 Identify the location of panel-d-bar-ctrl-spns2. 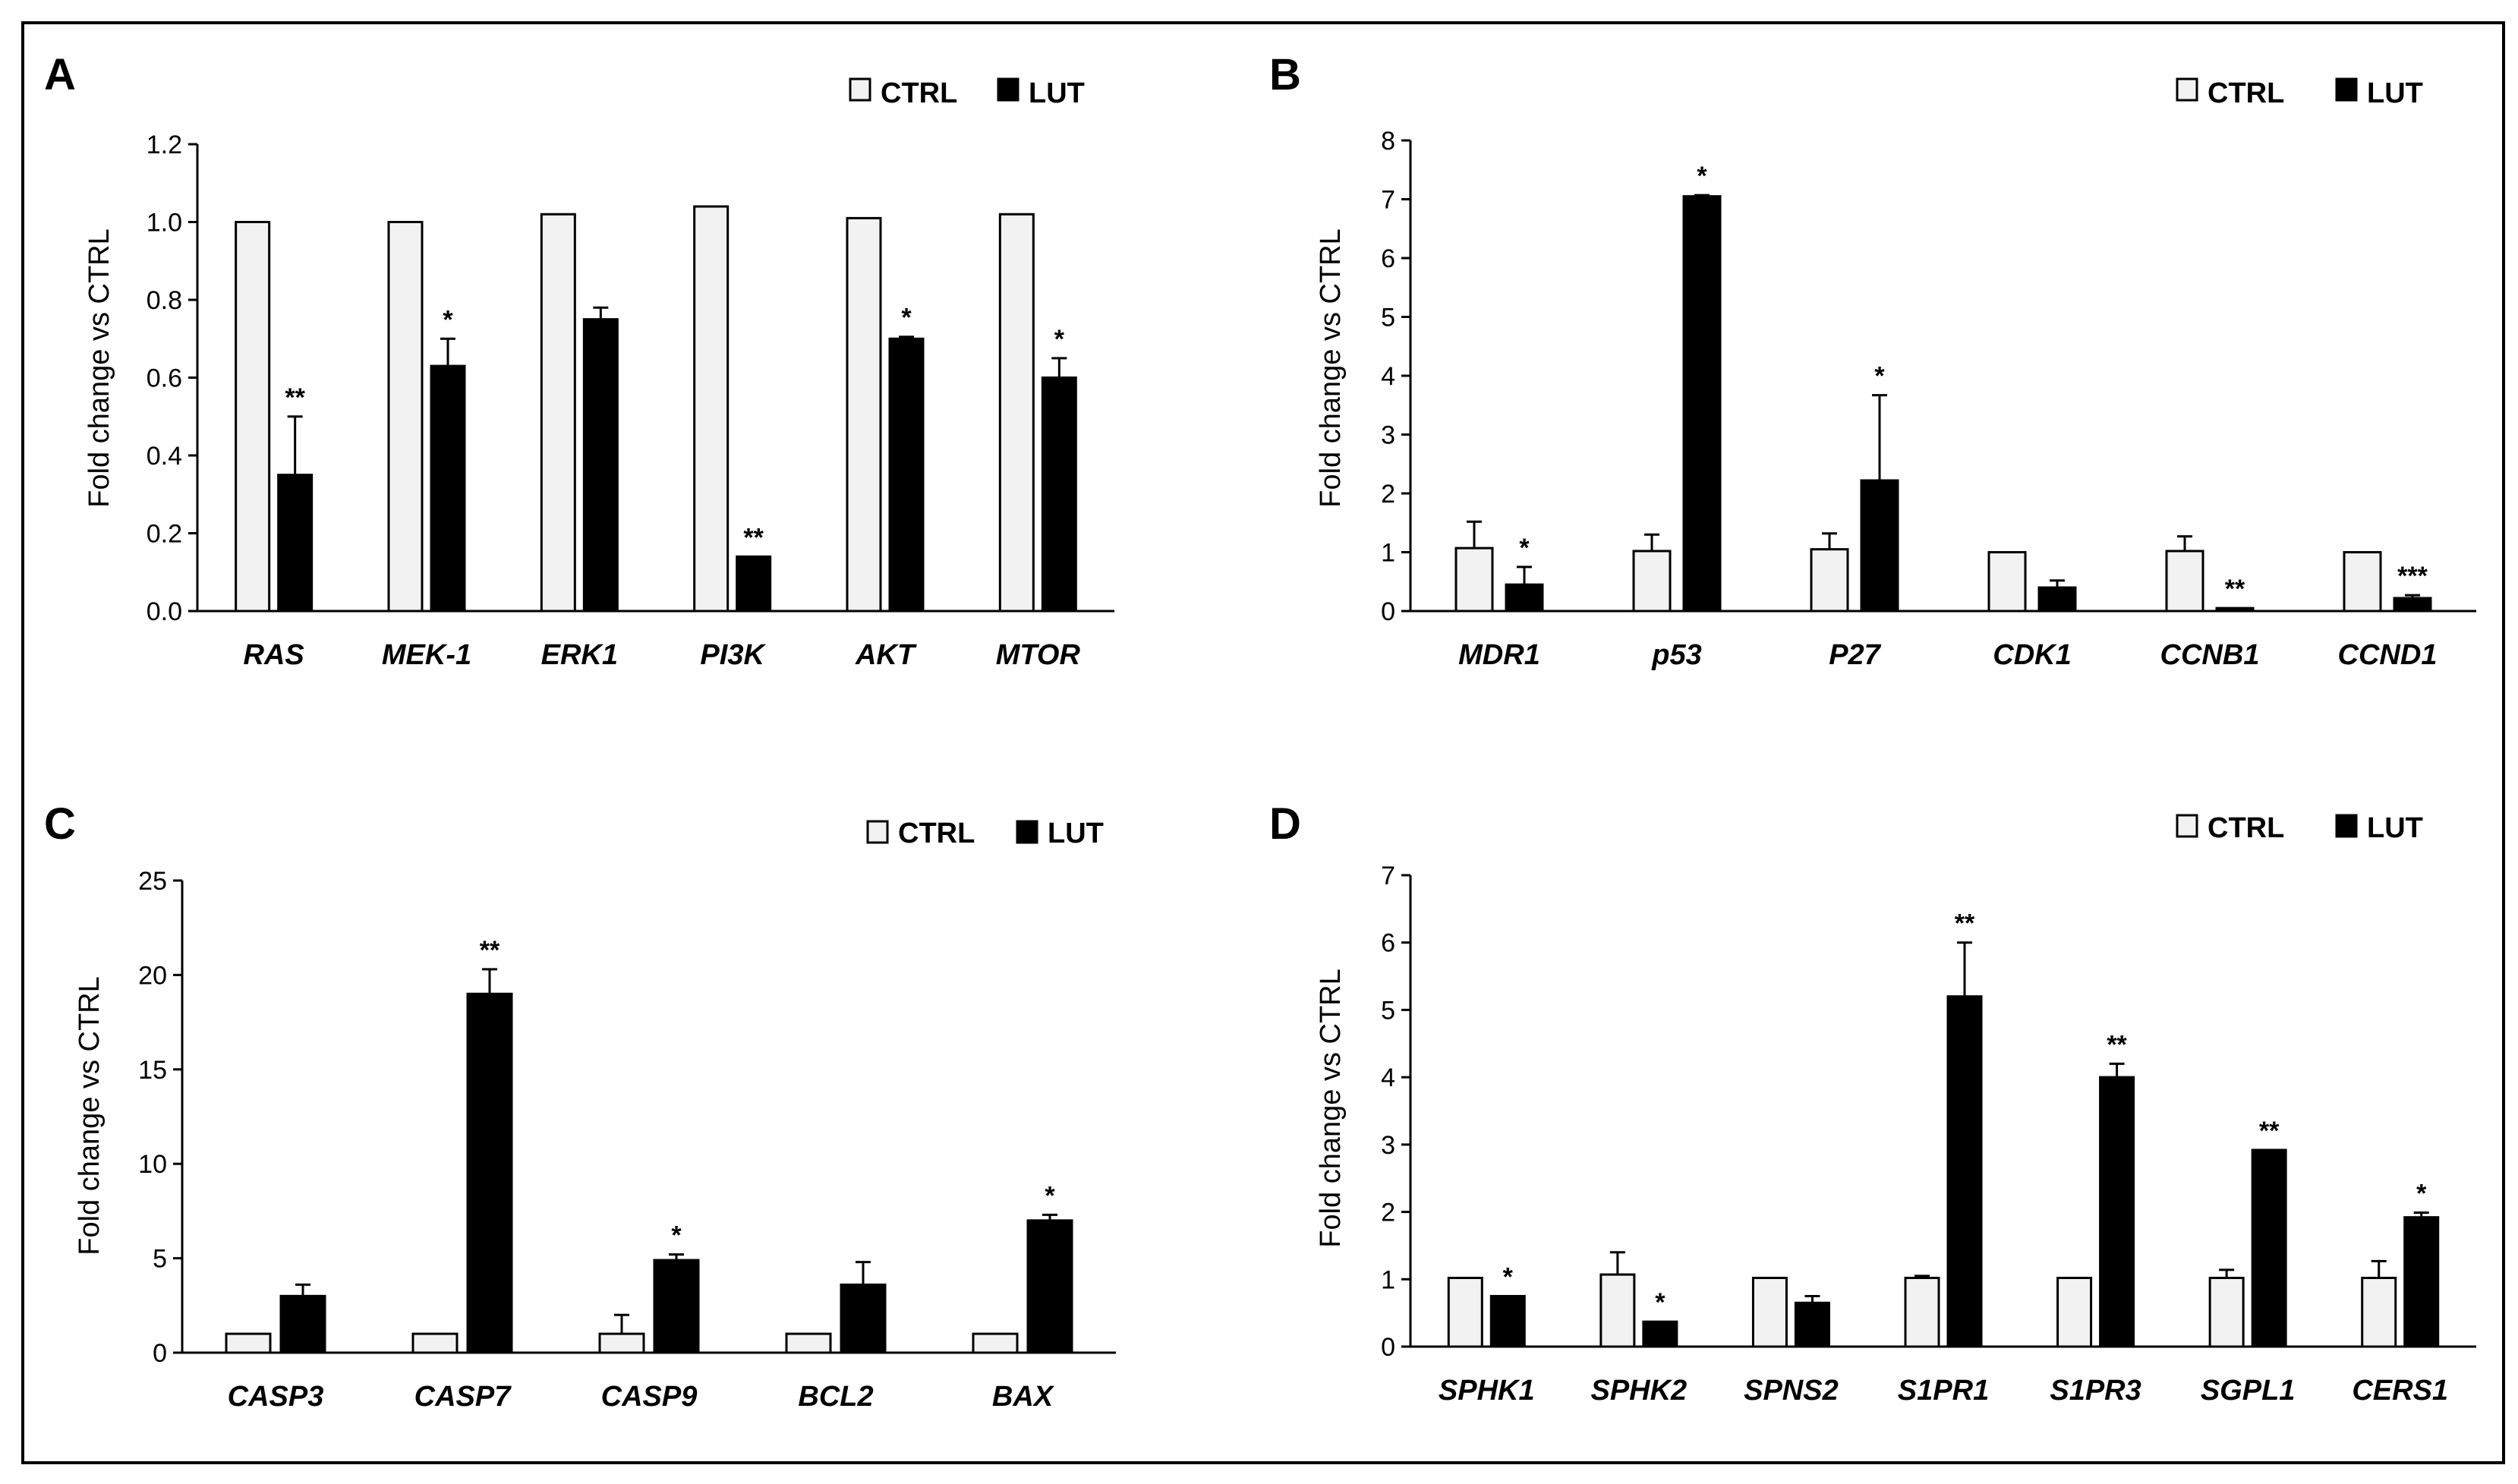
(1769, 1312).